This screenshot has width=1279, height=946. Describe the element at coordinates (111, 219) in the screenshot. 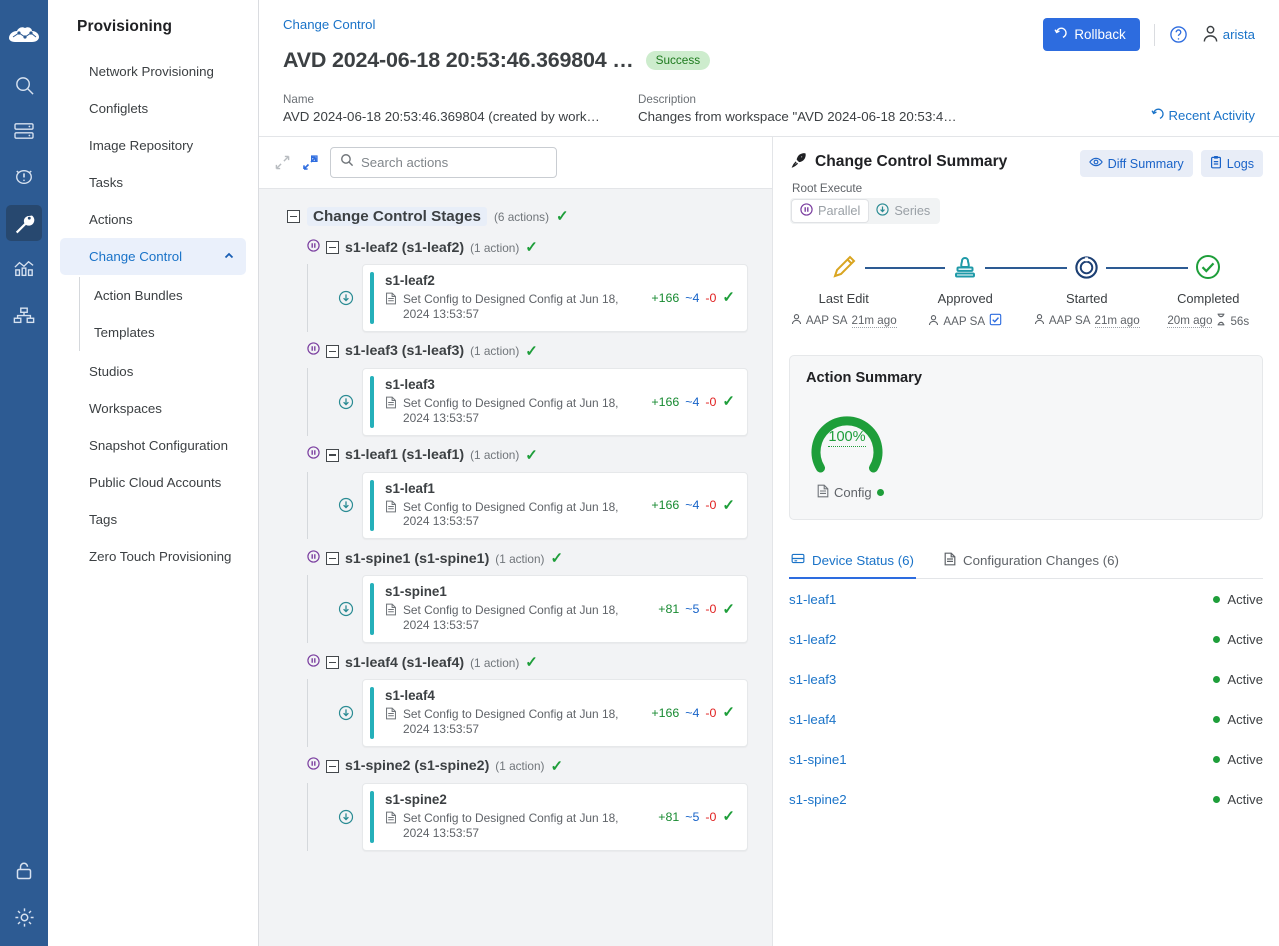

I see `sidebar-item-actions: Actions` at that location.